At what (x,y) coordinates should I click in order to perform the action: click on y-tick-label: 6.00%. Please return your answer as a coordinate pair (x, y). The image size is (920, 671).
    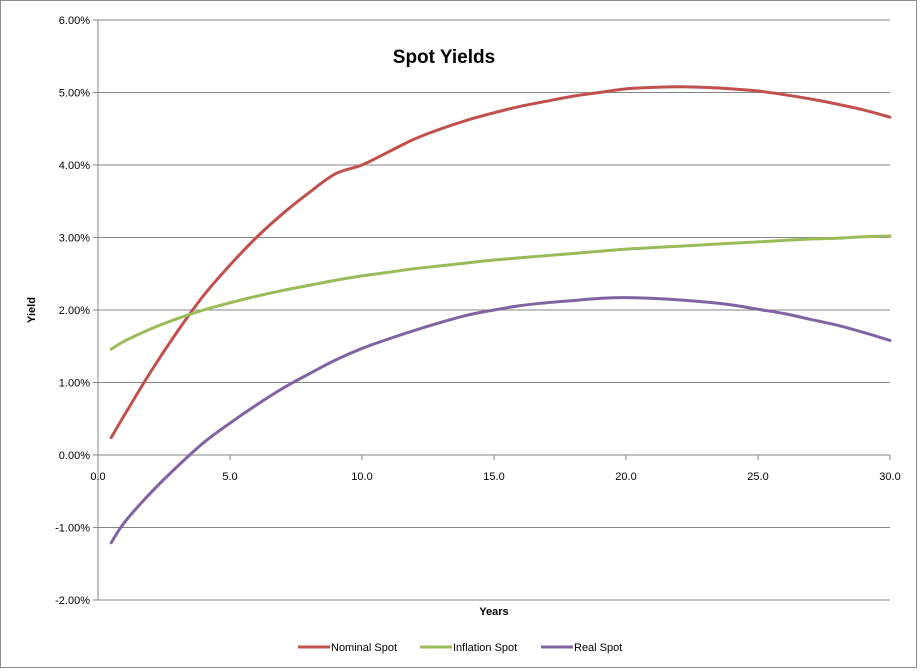
    Looking at the image, I should click on (74, 21).